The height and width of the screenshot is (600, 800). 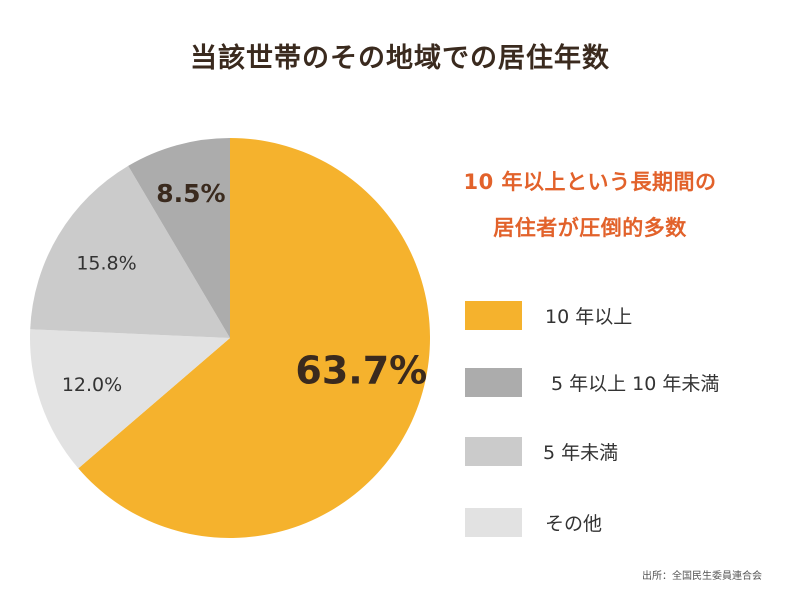 What do you see at coordinates (361, 371) in the screenshot?
I see `pie-slice-label: 63.7%` at bounding box center [361, 371].